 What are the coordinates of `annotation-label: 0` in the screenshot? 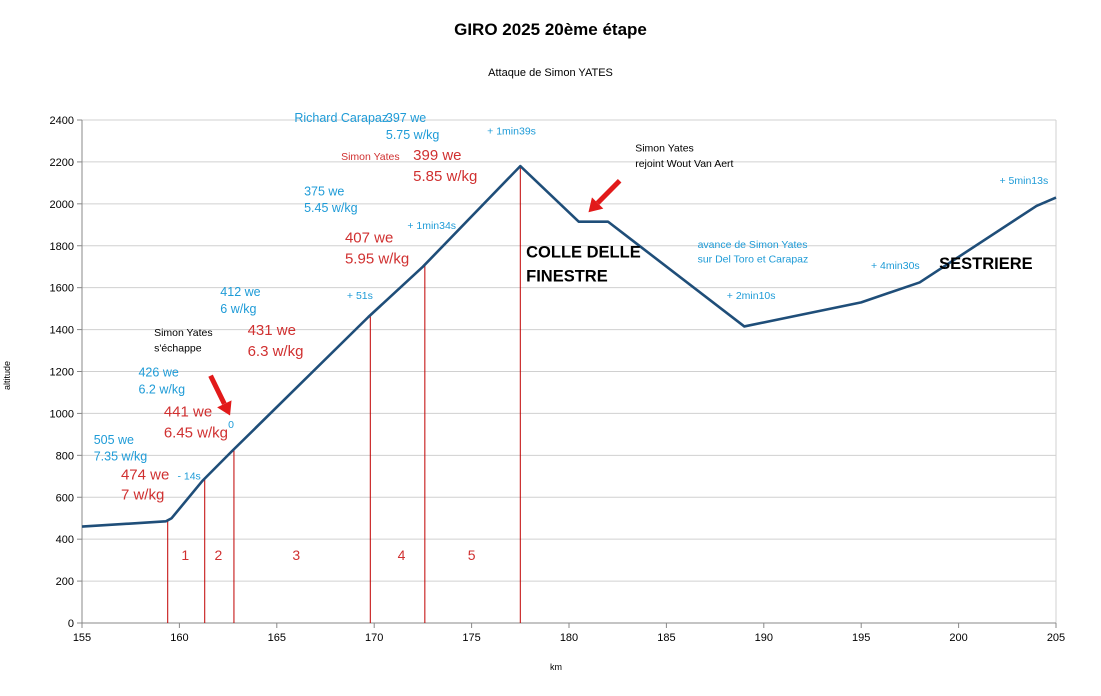 It's located at (231, 425).